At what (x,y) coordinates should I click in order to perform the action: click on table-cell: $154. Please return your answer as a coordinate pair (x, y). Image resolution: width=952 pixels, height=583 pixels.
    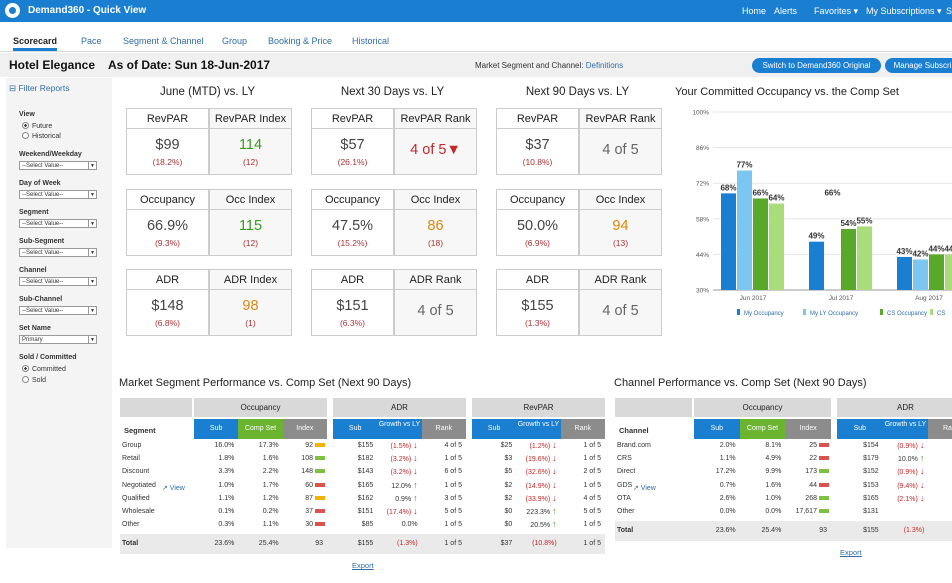
    Looking at the image, I should click on (858, 445).